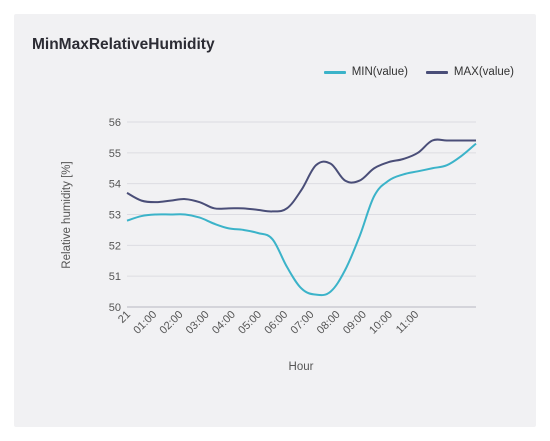  Describe the element at coordinates (123, 44) in the screenshot. I see `chart-title: MinMaxRelativeHumidity` at that location.